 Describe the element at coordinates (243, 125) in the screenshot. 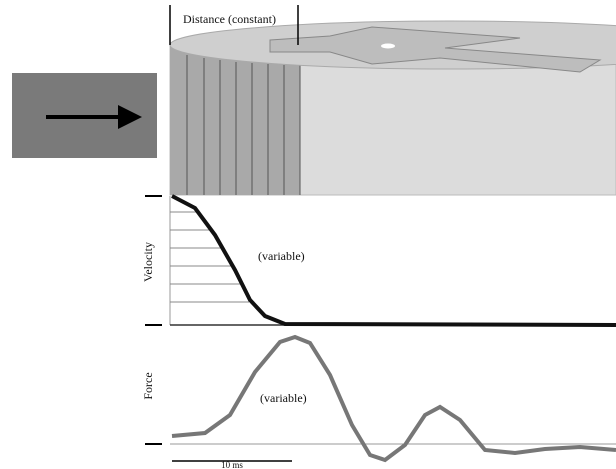

I see `stripes` at that location.